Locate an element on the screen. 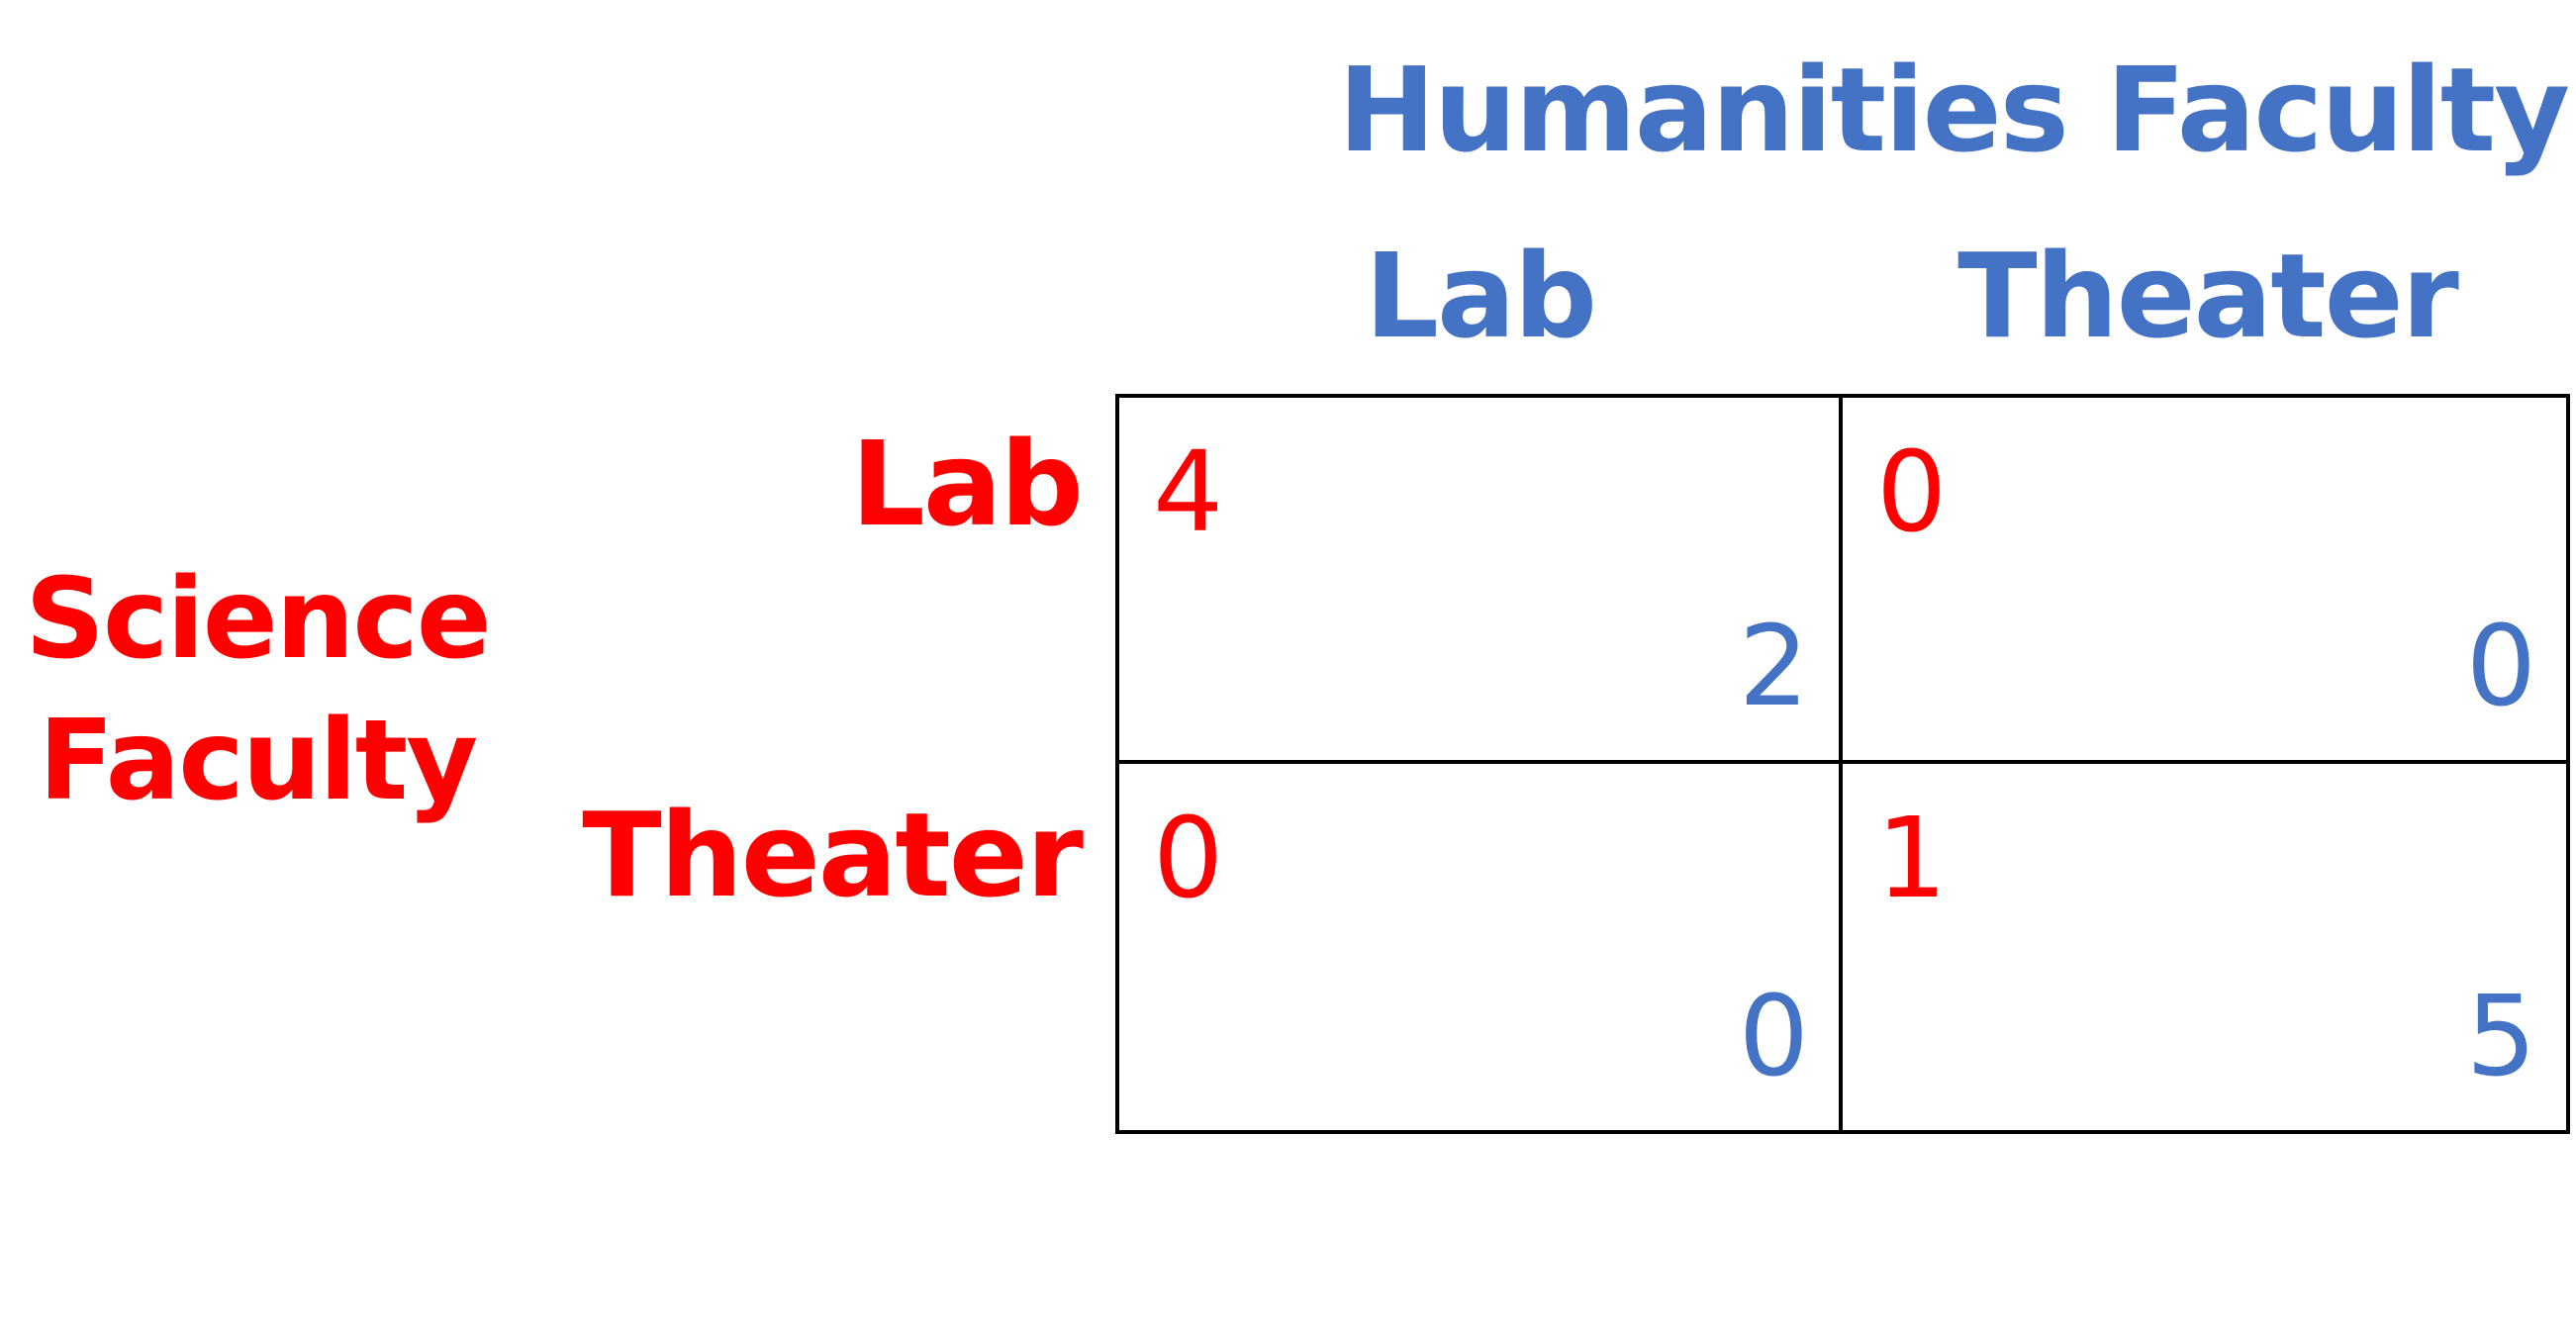  cell-theater-theater: 1 5 is located at coordinates (2204, 947).